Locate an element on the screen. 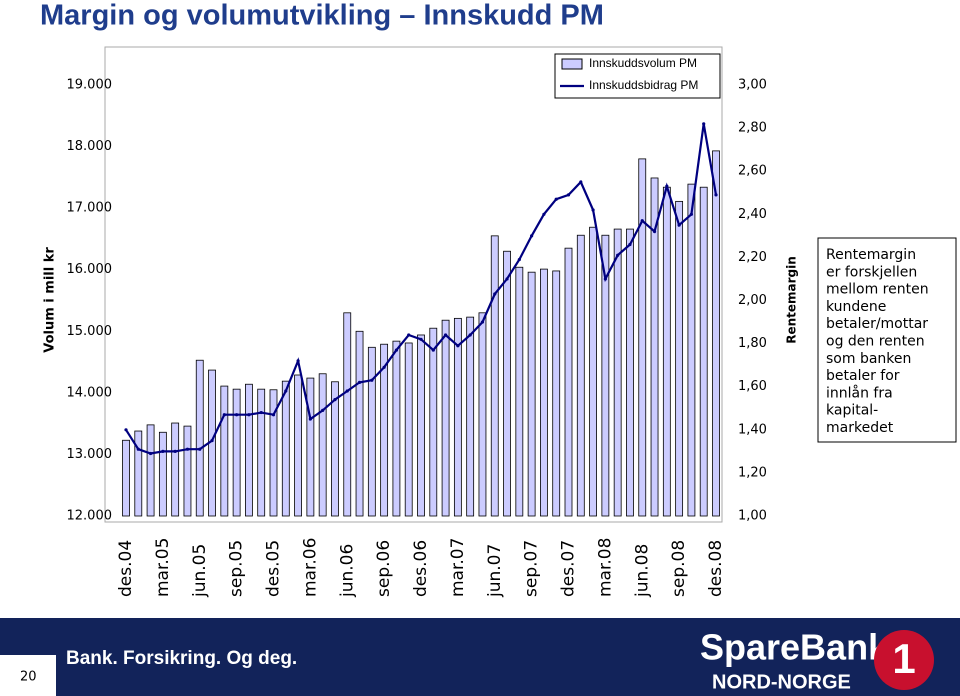  note-box is located at coordinates (887, 340).